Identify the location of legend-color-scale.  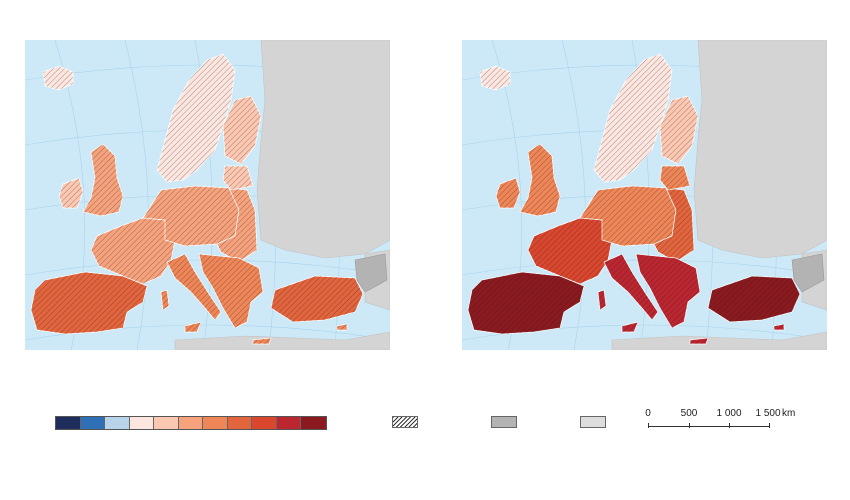
(191, 423).